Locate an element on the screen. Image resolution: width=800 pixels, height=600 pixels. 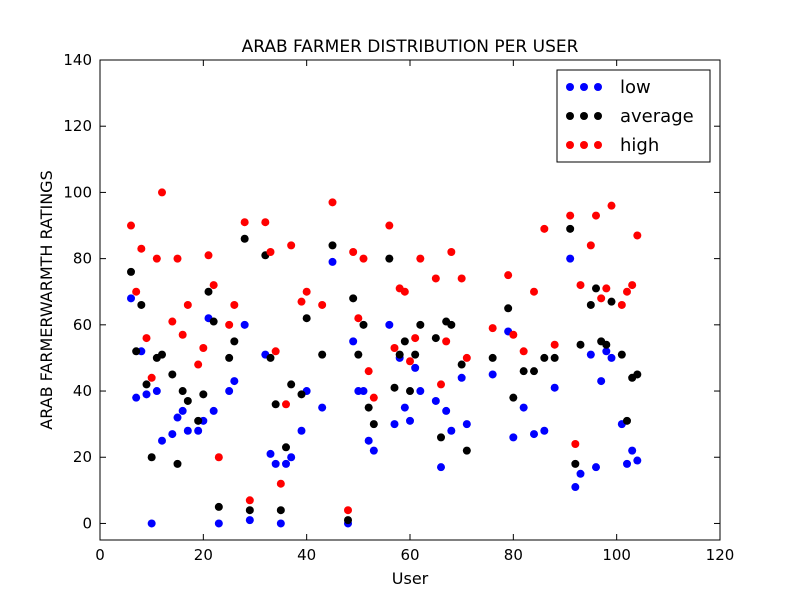
legend-label: average is located at coordinates (657, 116).